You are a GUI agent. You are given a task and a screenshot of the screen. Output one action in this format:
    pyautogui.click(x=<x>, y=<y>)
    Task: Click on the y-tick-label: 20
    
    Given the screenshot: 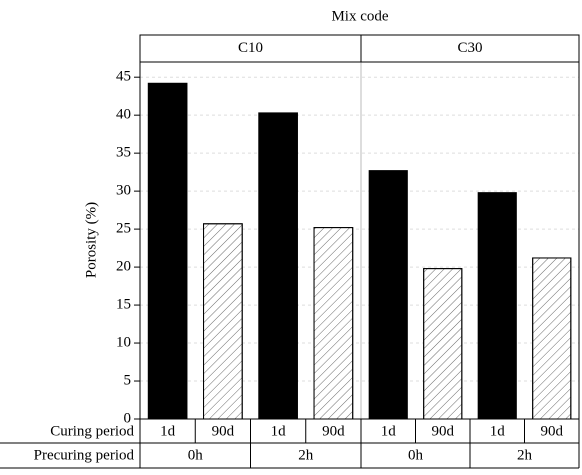 What is the action you would take?
    pyautogui.click(x=123, y=267)
    